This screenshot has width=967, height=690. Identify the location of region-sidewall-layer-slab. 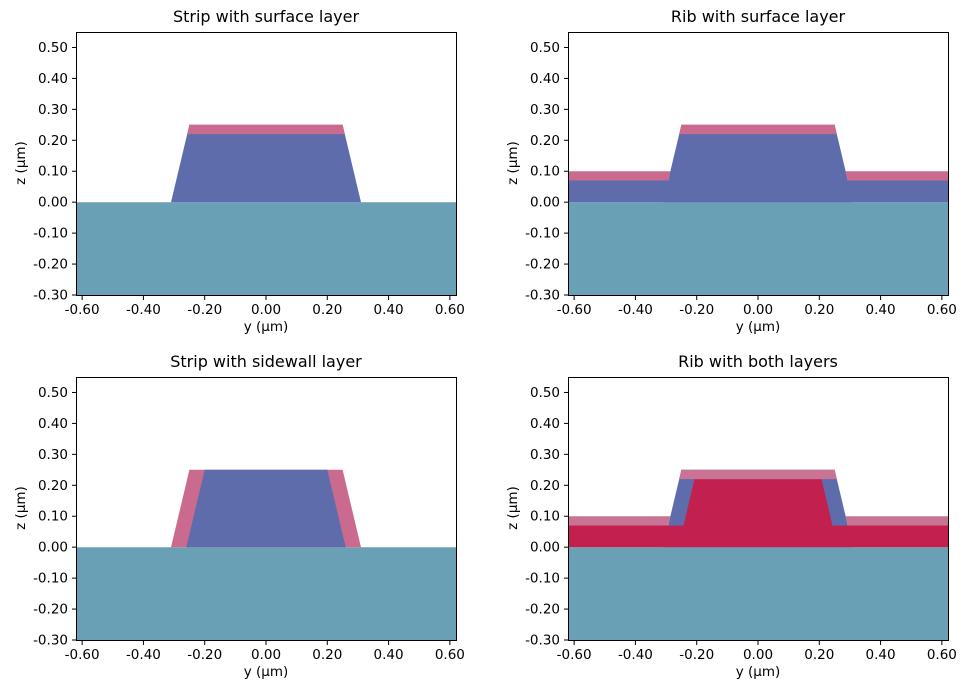
(758, 536).